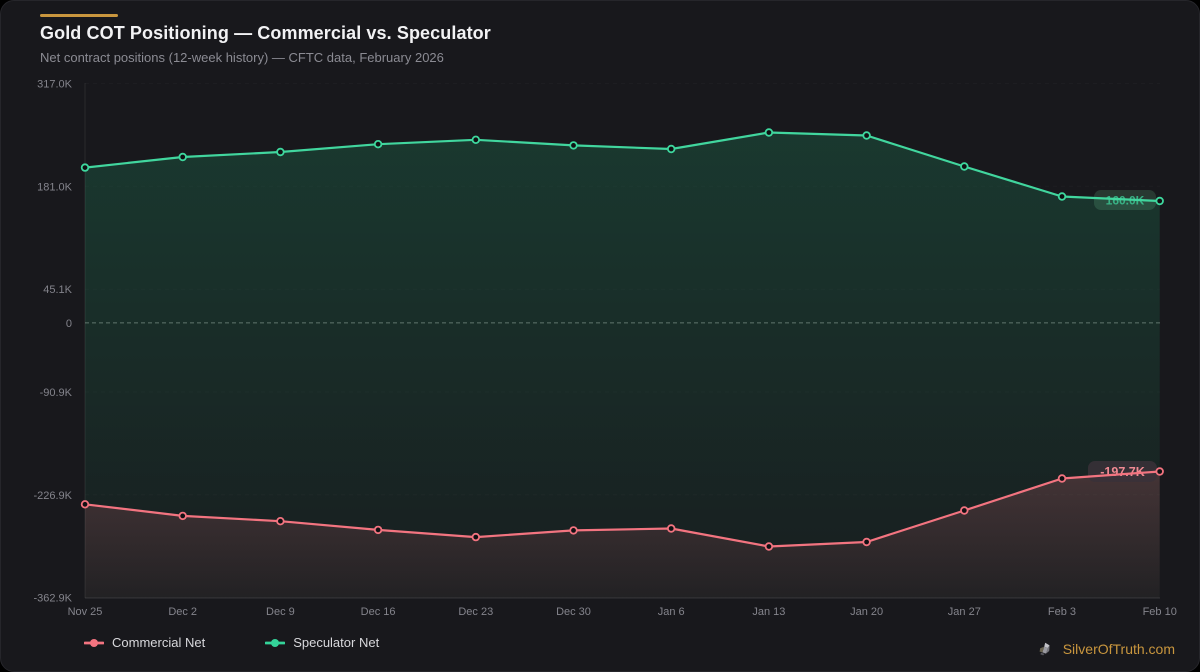 Image resolution: width=1200 pixels, height=672 pixels. Describe the element at coordinates (573, 612) in the screenshot. I see `svg-text: Dec 30` at that location.